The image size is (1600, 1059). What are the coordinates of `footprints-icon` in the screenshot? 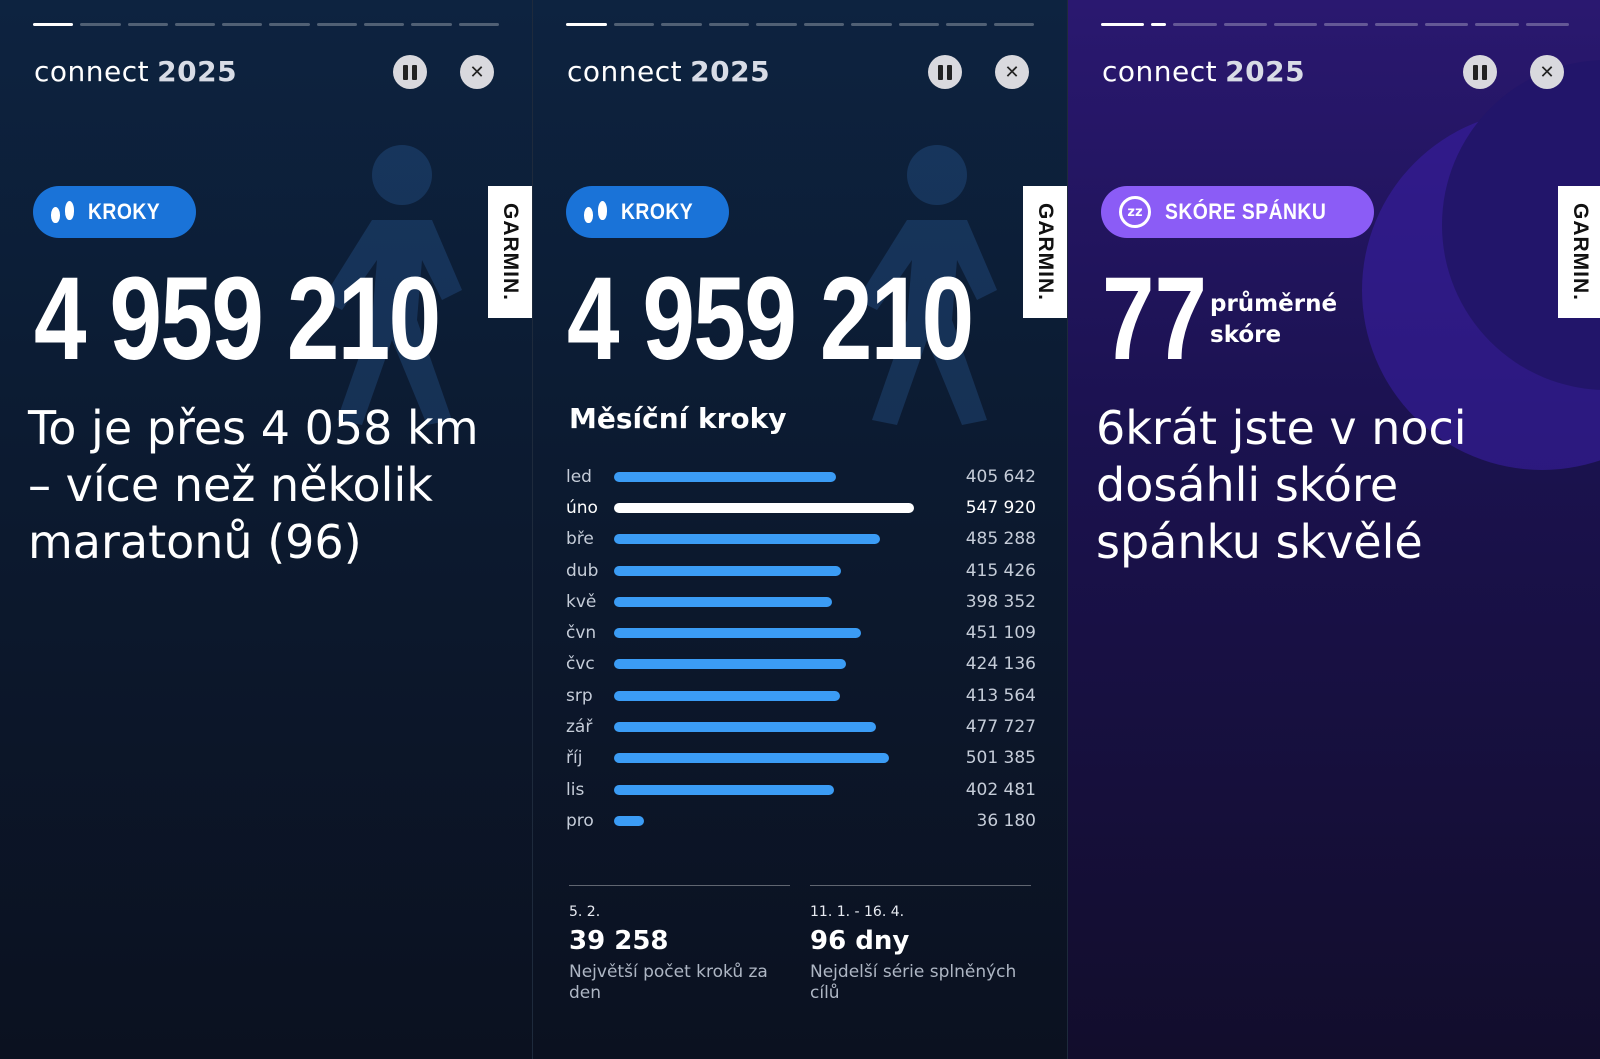 It's located at (62, 212).